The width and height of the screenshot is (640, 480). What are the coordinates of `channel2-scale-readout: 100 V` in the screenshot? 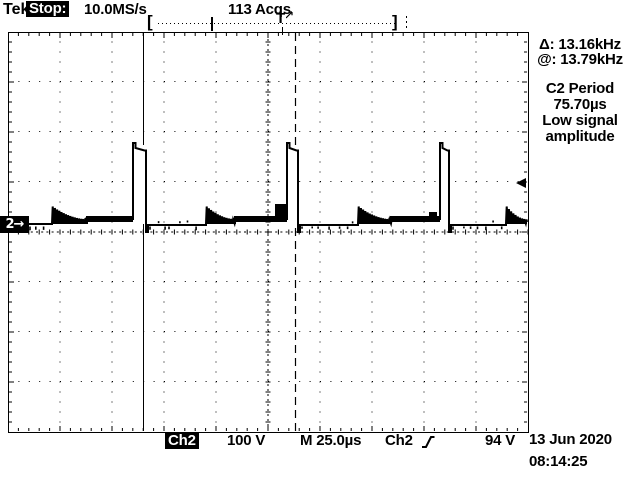 It's located at (246, 440).